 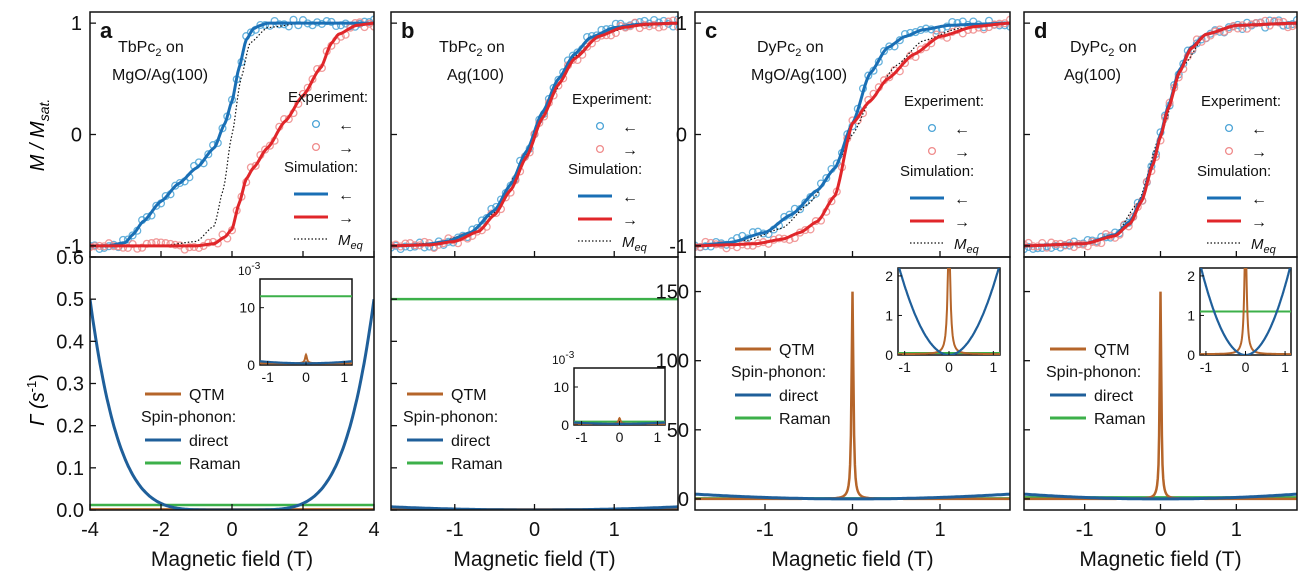 What do you see at coordinates (76, 24) in the screenshot?
I see `y-tick-label: 1` at bounding box center [76, 24].